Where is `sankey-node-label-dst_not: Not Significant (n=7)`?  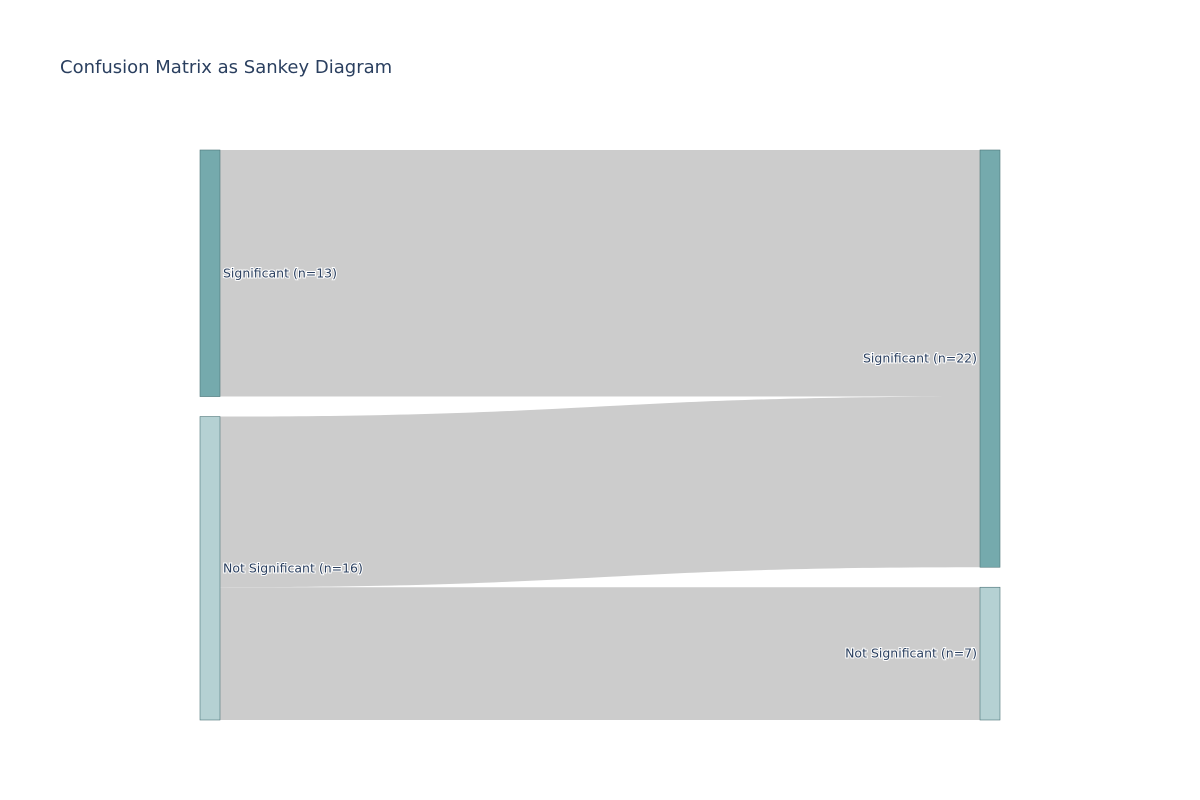 sankey-node-label-dst_not: Not Significant (n=7) is located at coordinates (911, 653).